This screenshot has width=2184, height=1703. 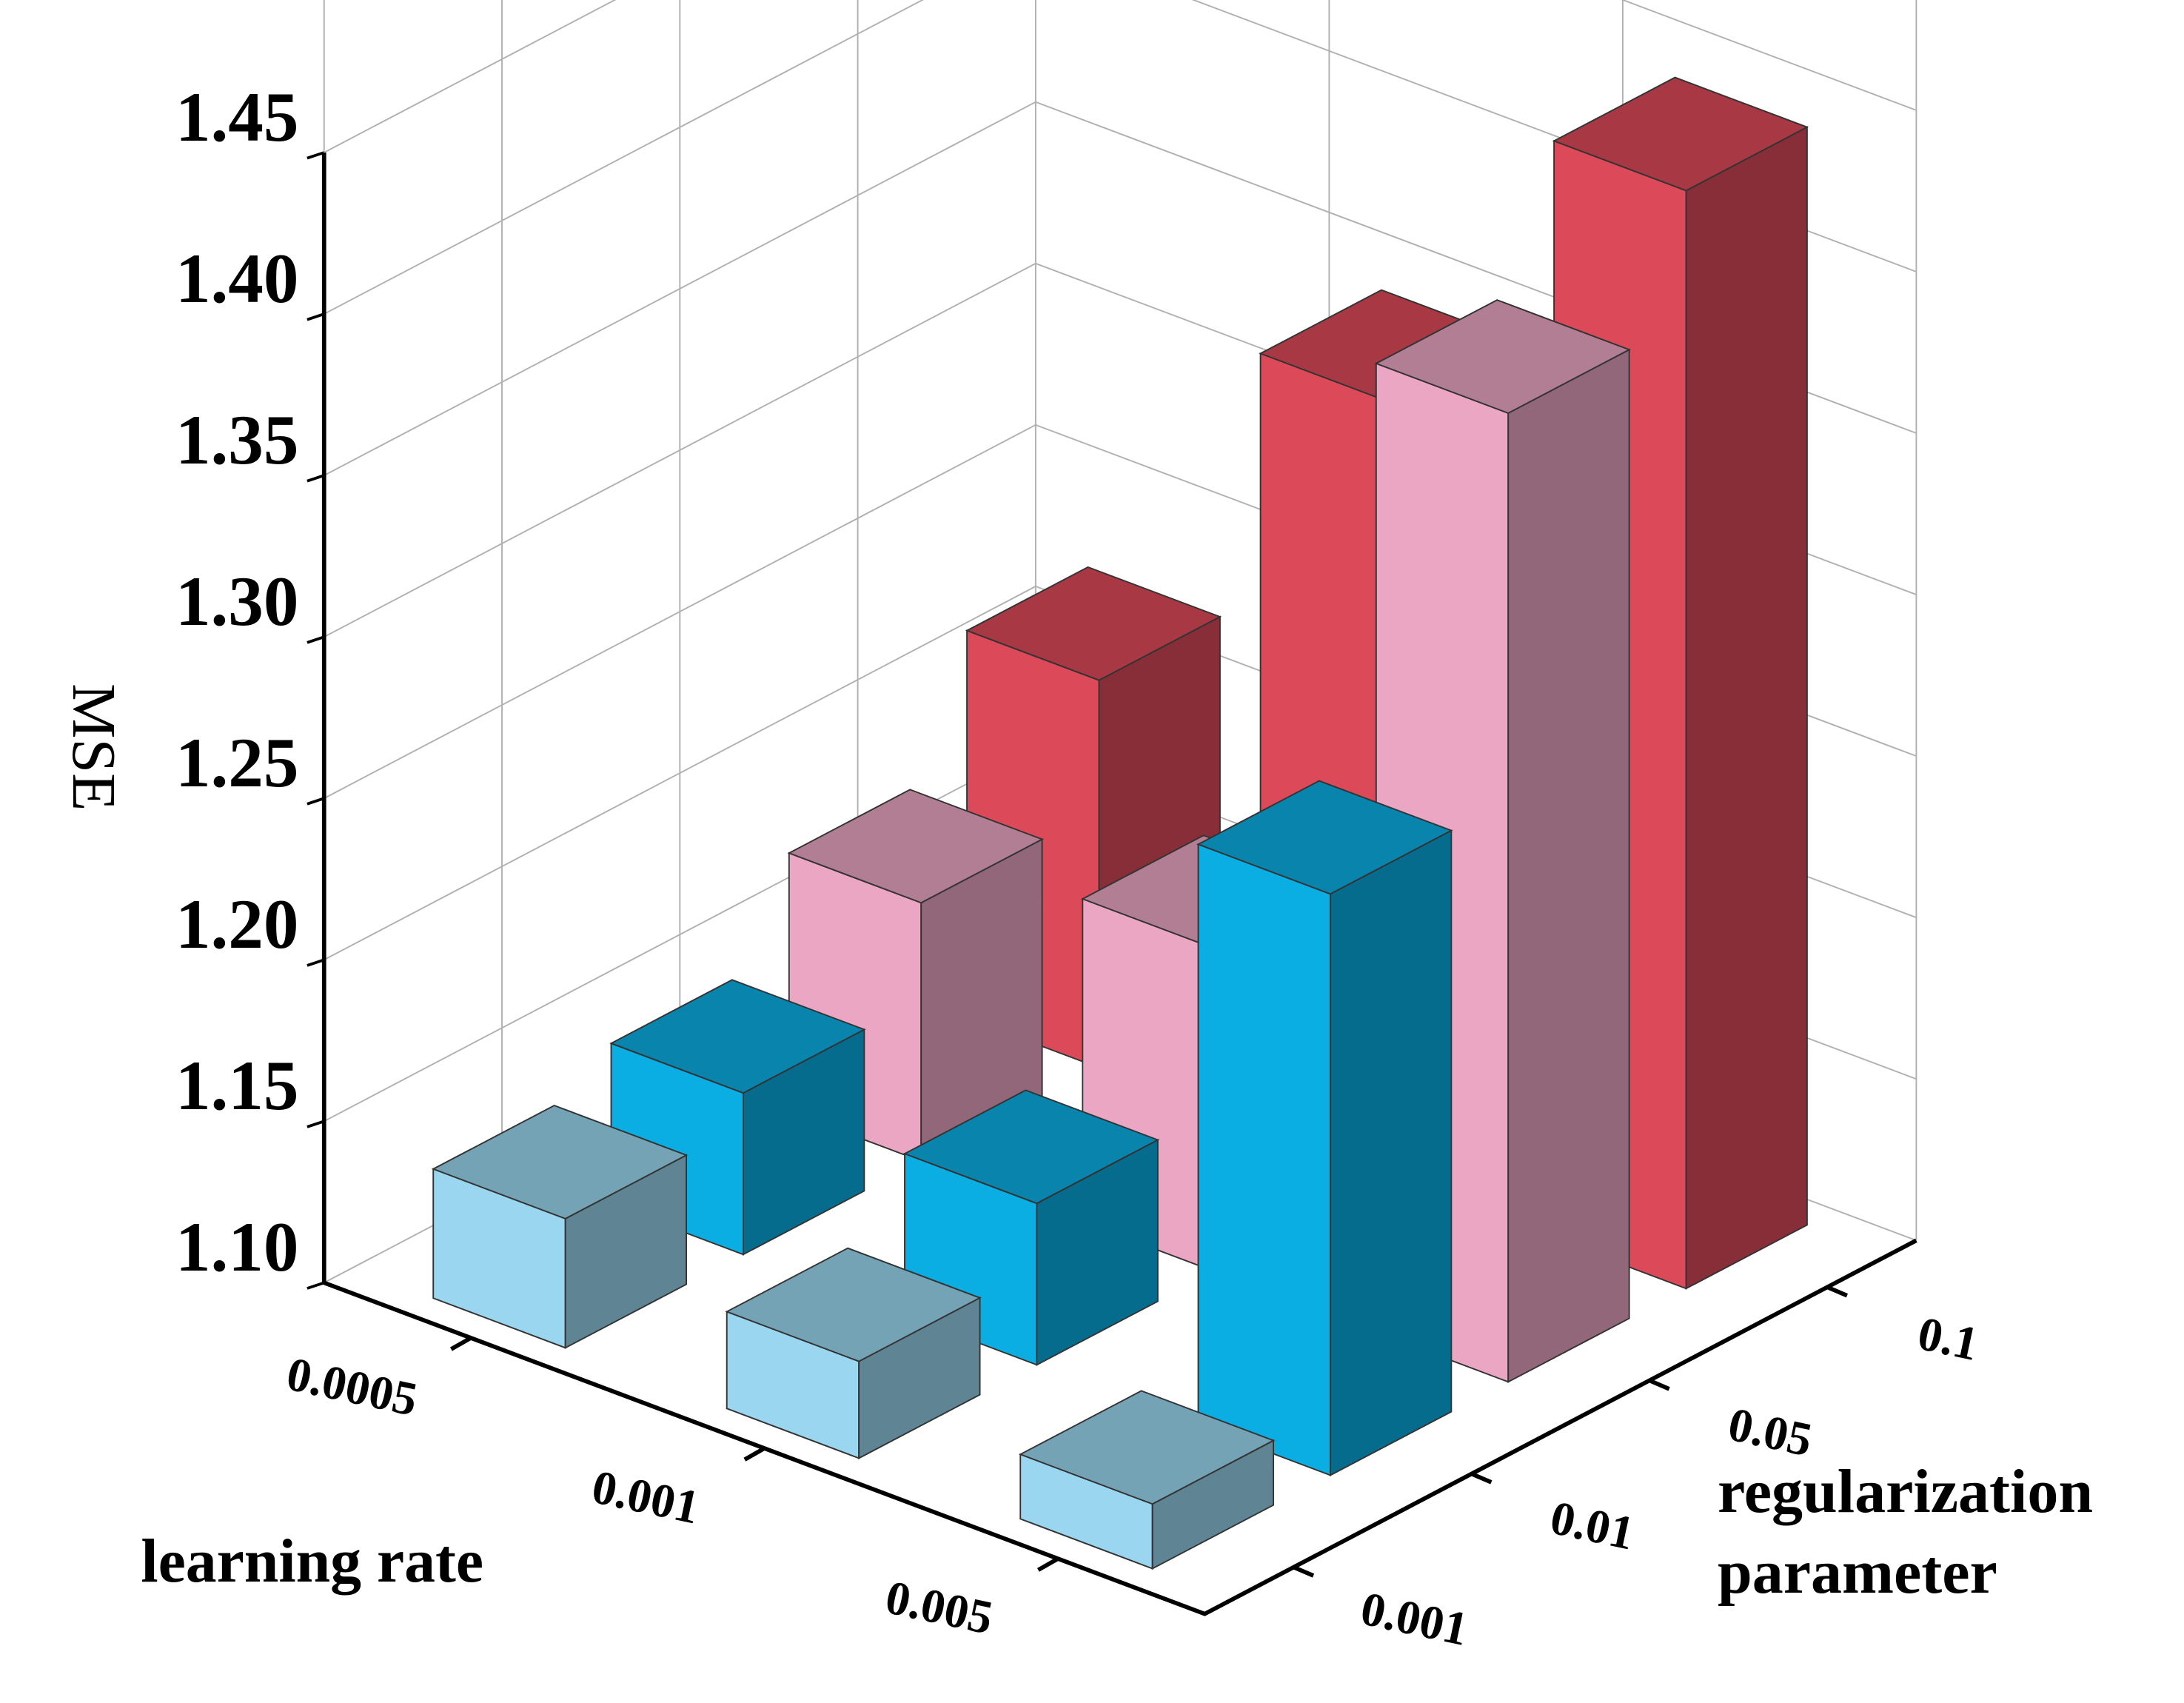 What do you see at coordinates (1593, 1525) in the screenshot?
I see `z-tick-label: 0.01` at bounding box center [1593, 1525].